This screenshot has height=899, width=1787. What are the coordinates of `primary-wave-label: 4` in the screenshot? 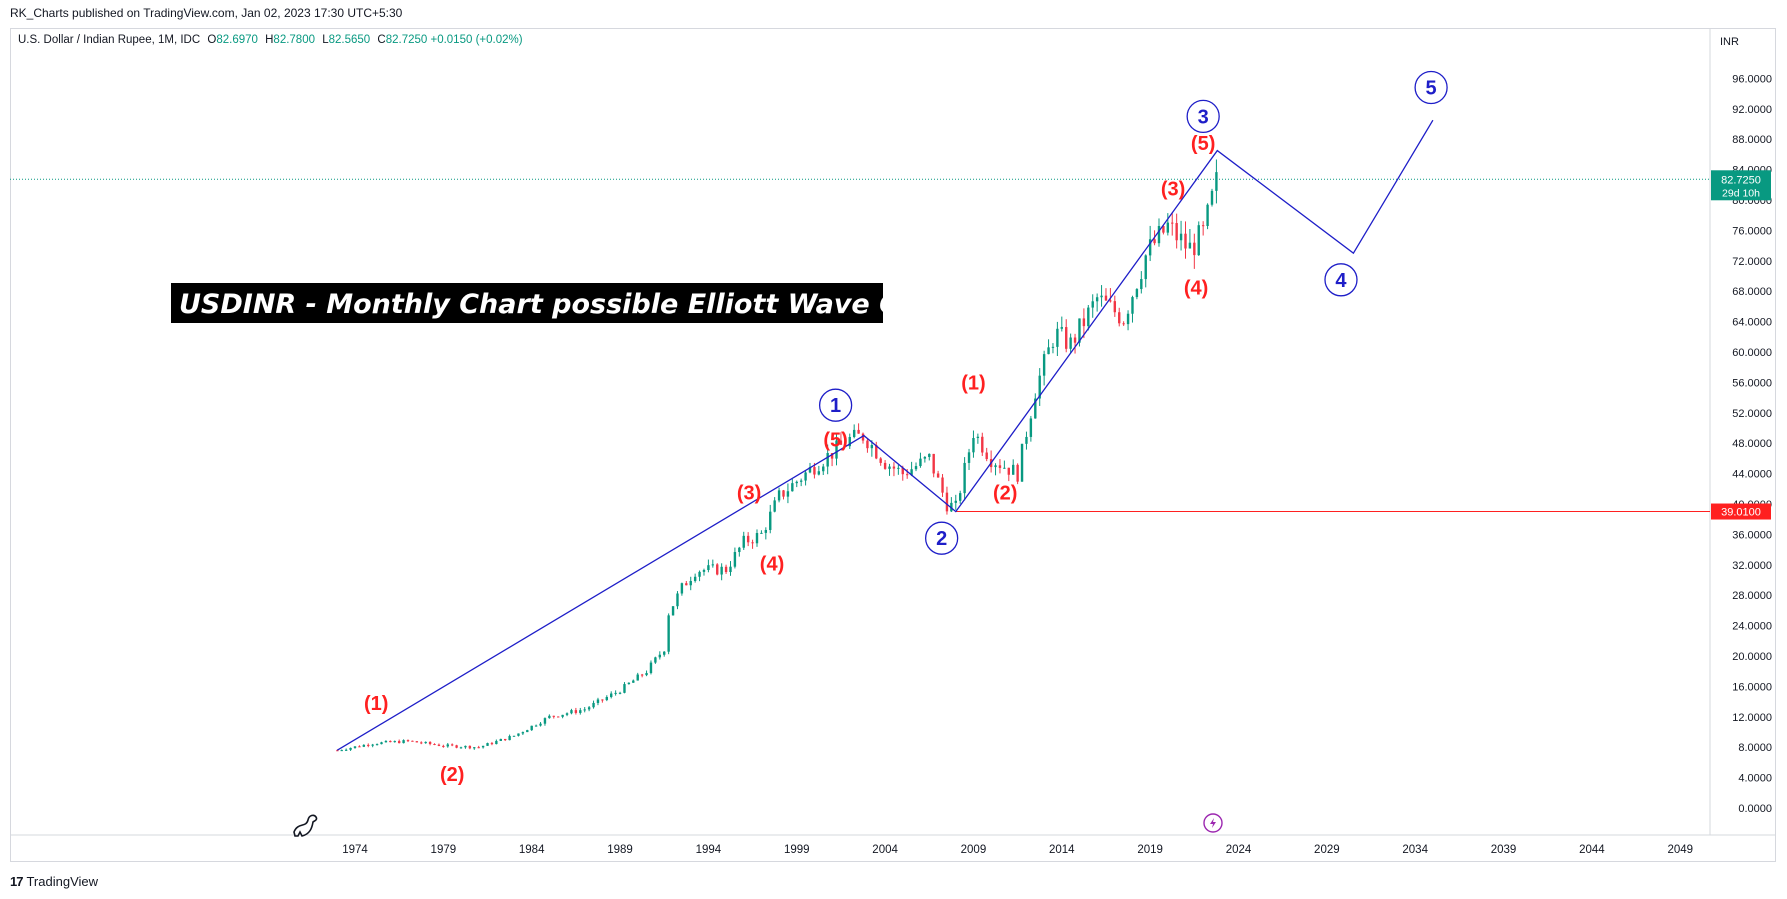 It's located at (1341, 280).